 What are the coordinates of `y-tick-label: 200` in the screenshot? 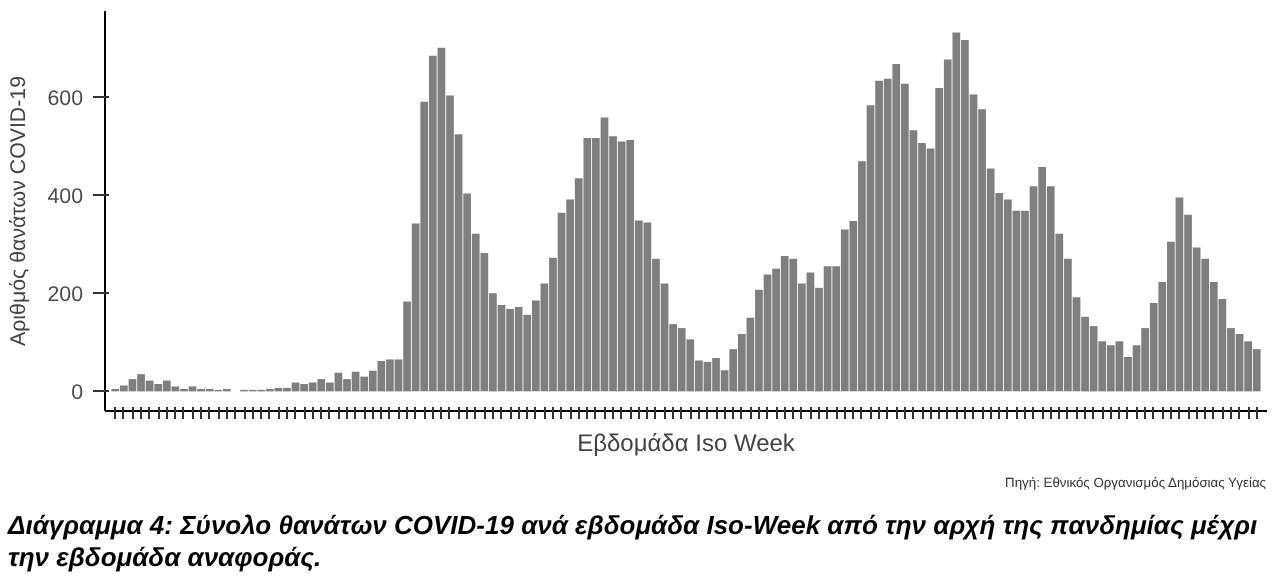 It's located at (65, 295).